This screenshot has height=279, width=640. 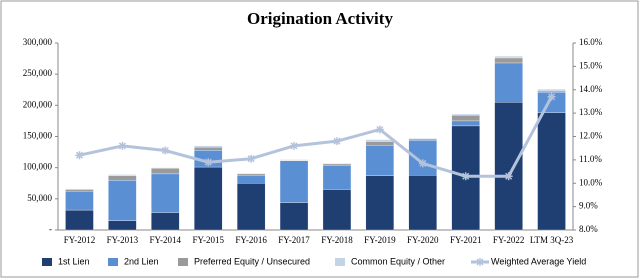 I want to click on x-tick-label: FY-2020, so click(x=423, y=240).